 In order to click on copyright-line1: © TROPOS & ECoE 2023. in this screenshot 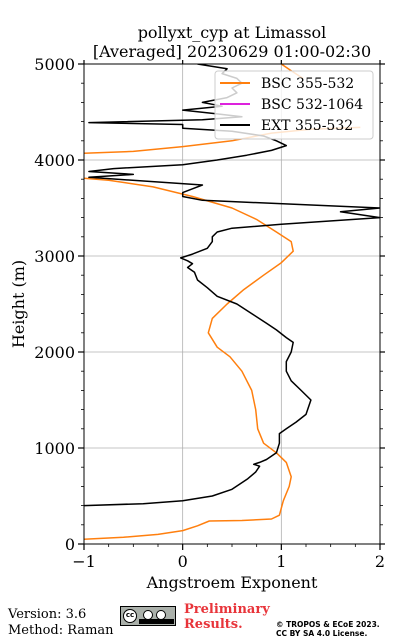, I will do `click(328, 624)`.